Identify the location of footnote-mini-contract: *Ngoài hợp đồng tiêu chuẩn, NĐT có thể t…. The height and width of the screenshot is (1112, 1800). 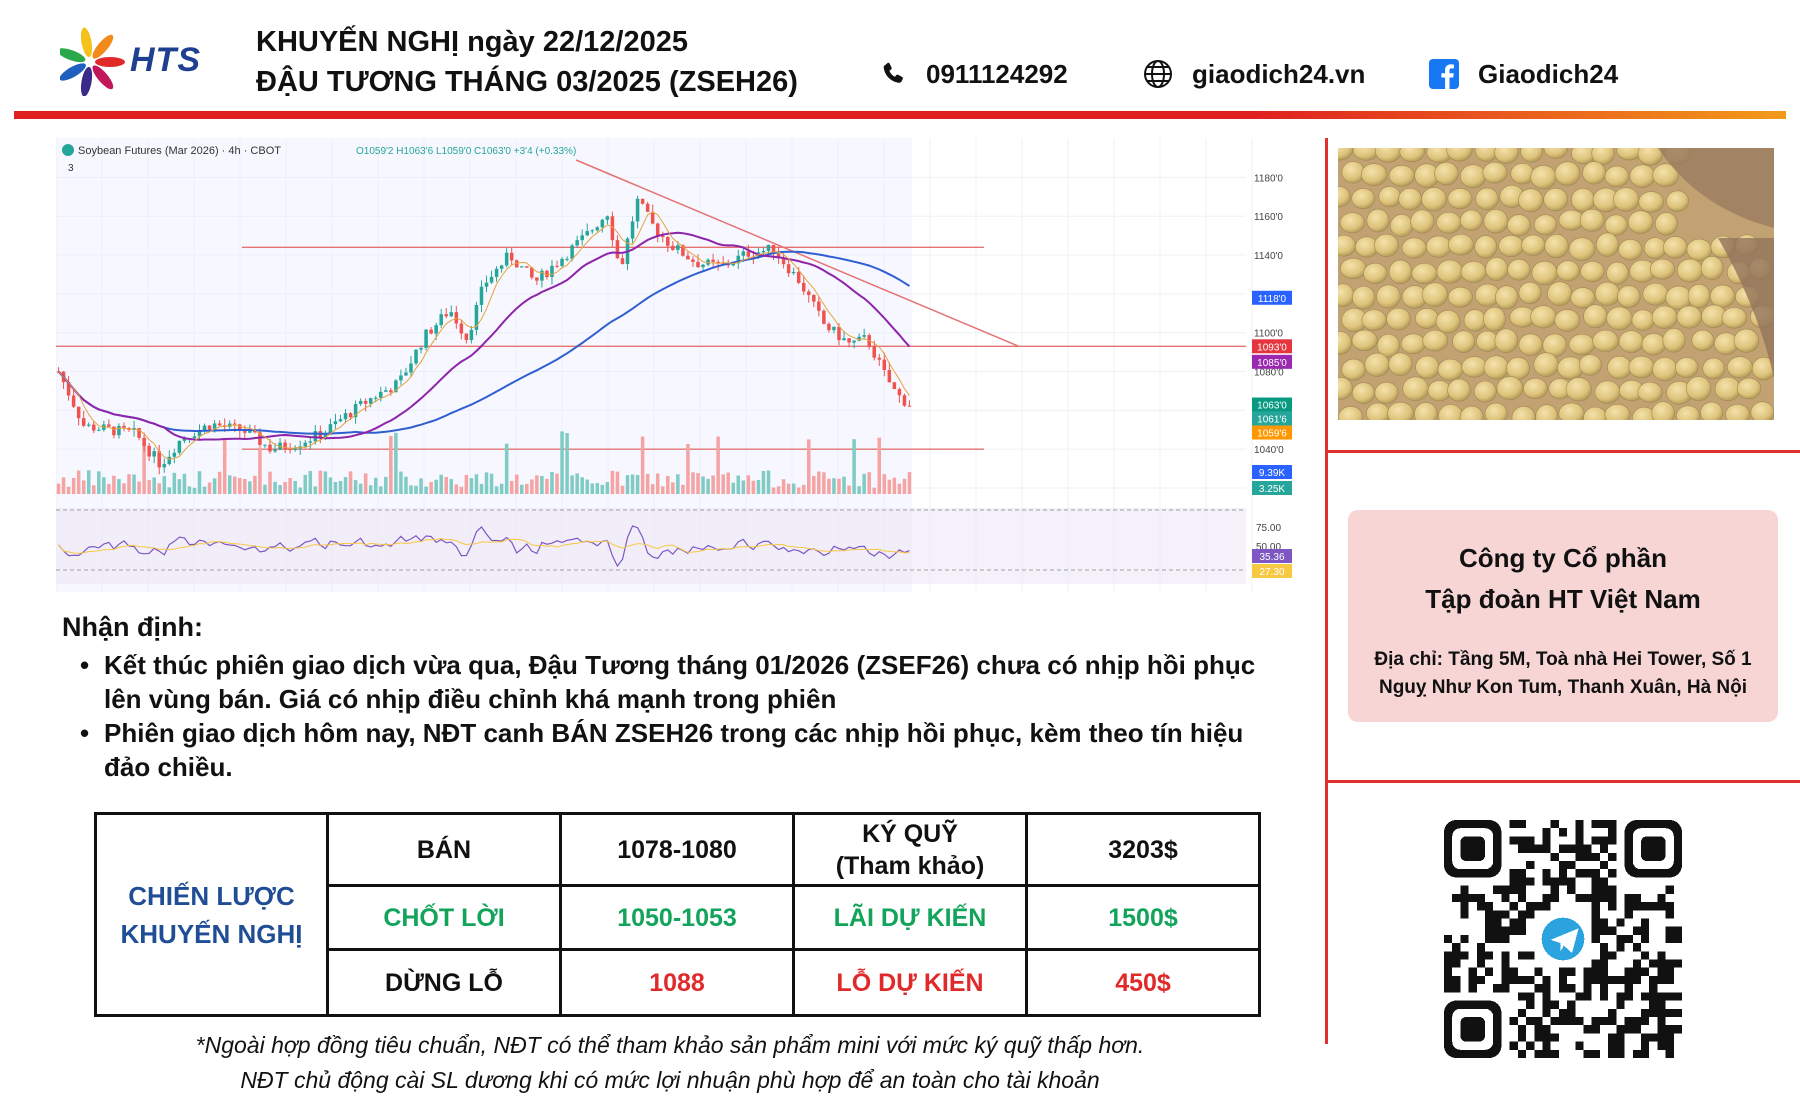
(670, 1045).